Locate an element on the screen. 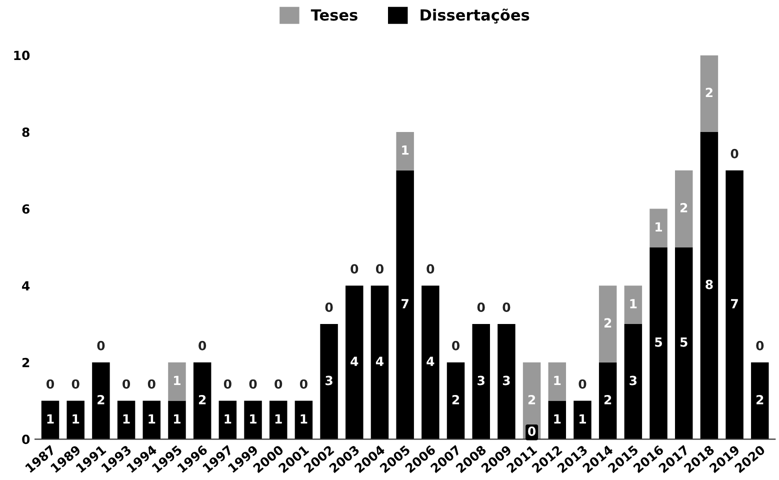  data-label: 8 is located at coordinates (709, 285).